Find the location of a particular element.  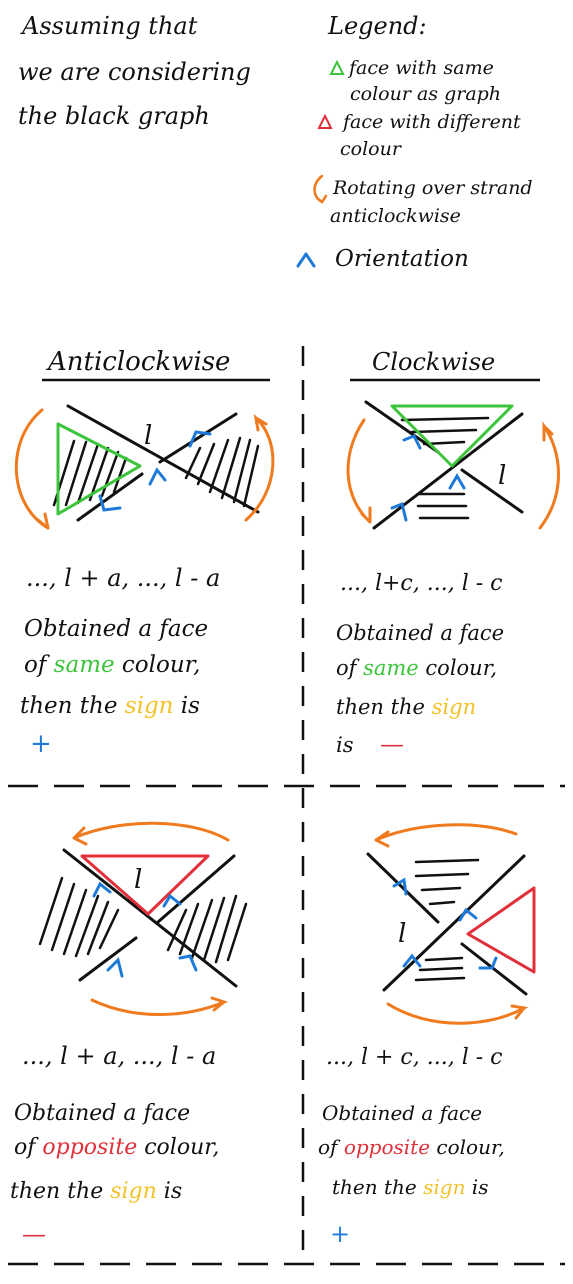

green-triangle-icon is located at coordinates (337, 67).